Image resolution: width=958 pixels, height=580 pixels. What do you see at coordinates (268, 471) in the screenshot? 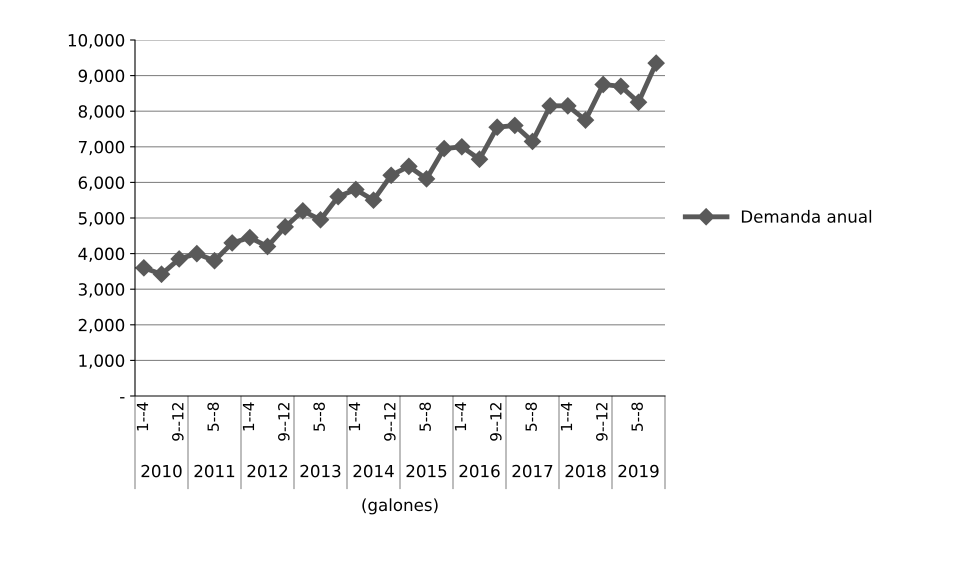
I see `text: 2012` at bounding box center [268, 471].